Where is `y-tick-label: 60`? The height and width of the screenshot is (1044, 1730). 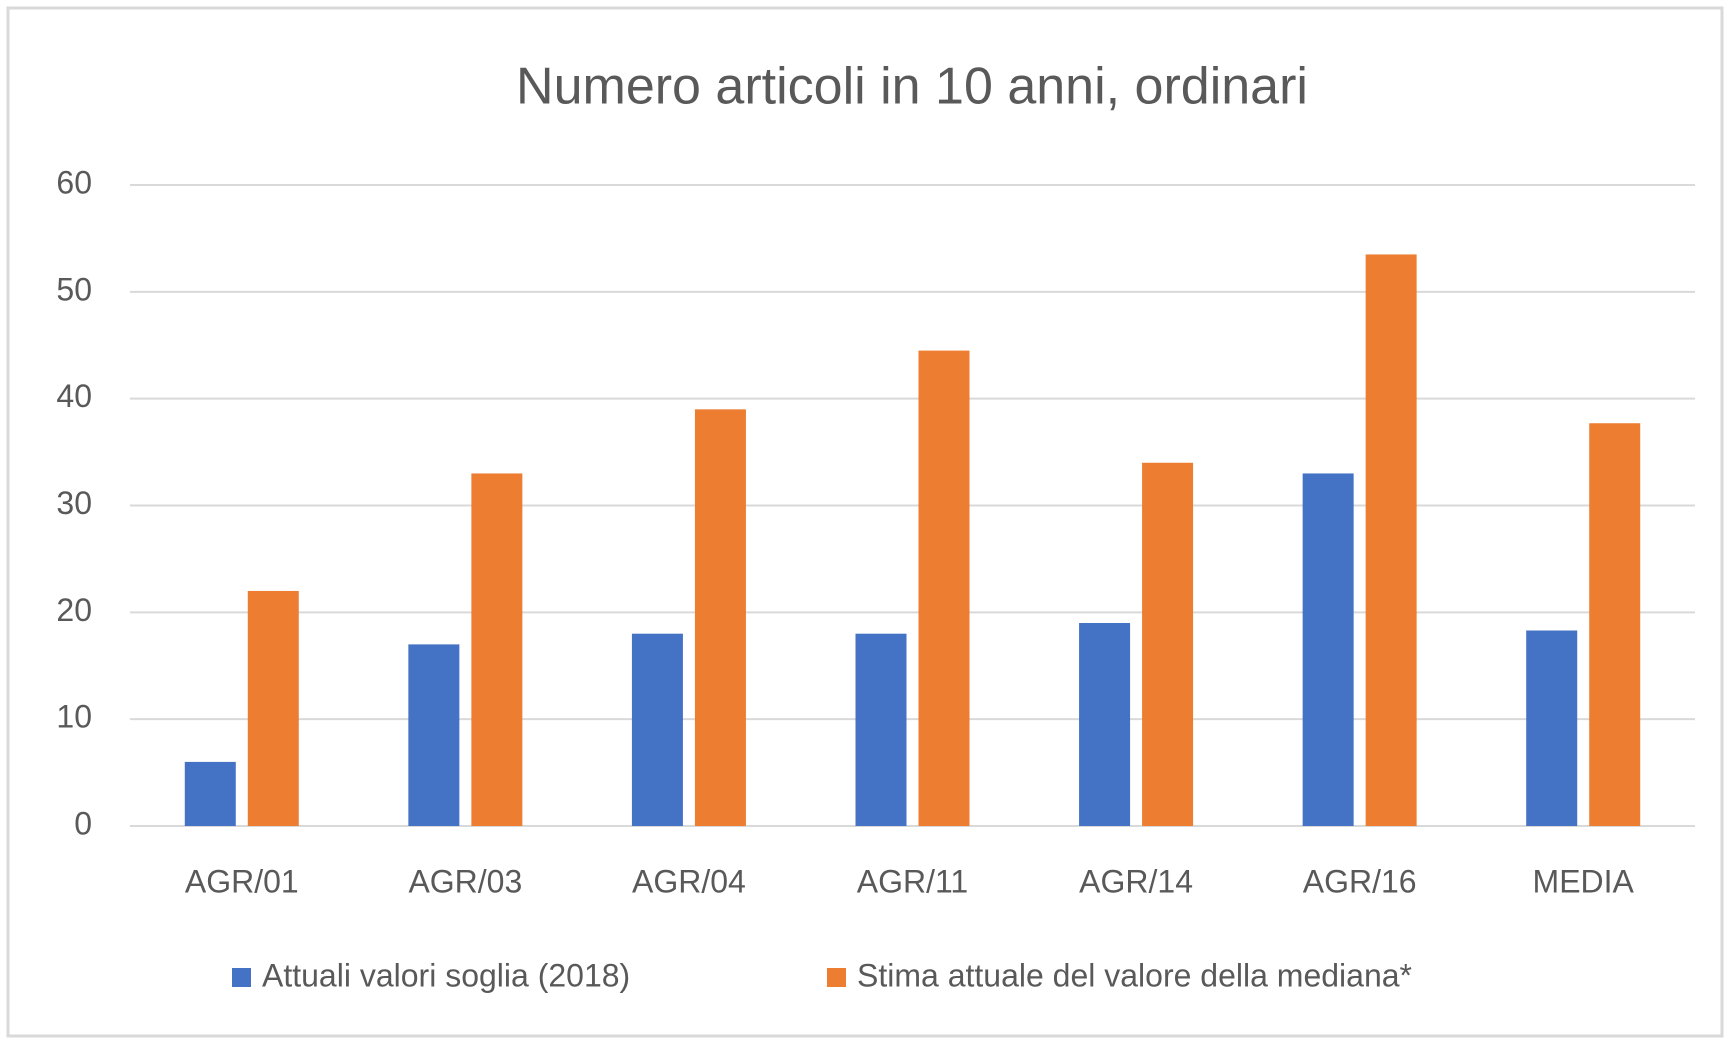 y-tick-label: 60 is located at coordinates (74, 182).